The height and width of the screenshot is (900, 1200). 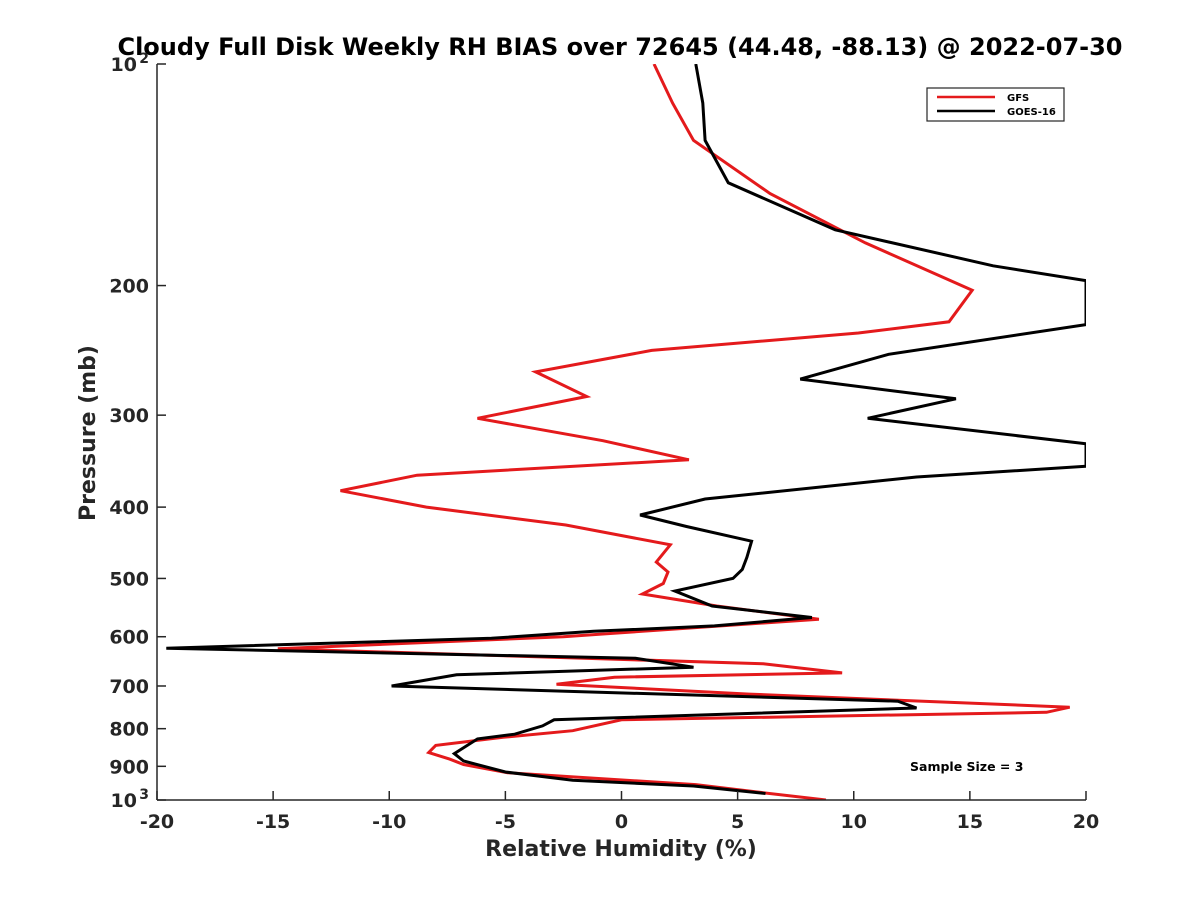 What do you see at coordinates (129, 687) in the screenshot?
I see `y-tick-label: 700` at bounding box center [129, 687].